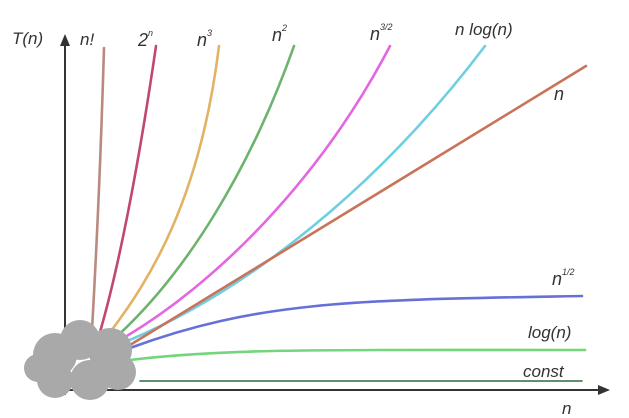 This screenshot has height=418, width=629. I want to click on origin-cloud, so click(80, 360).